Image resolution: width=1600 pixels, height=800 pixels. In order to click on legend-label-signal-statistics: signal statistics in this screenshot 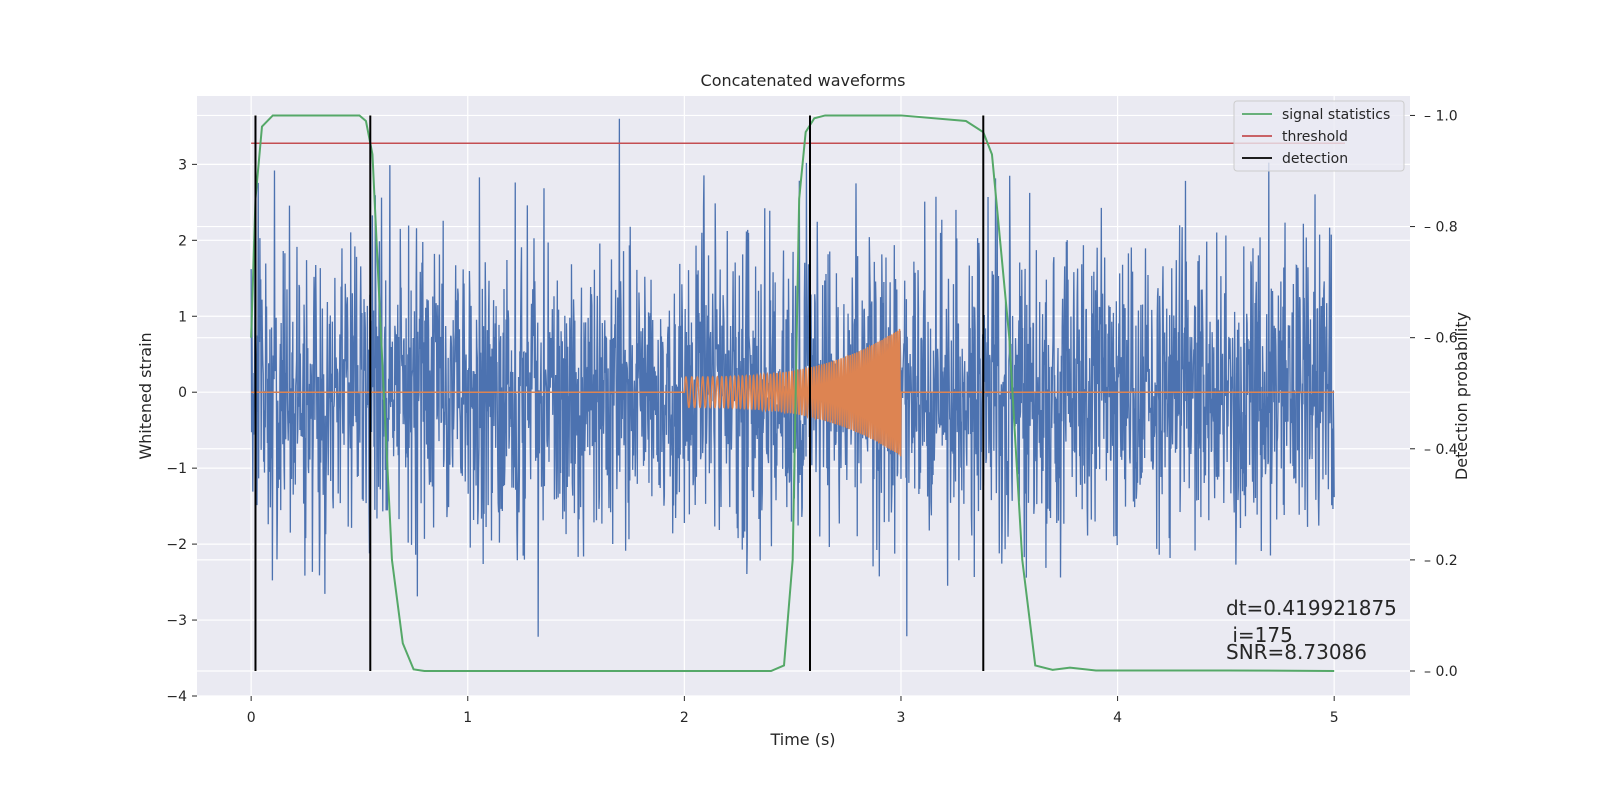, I will do `click(1336, 115)`.